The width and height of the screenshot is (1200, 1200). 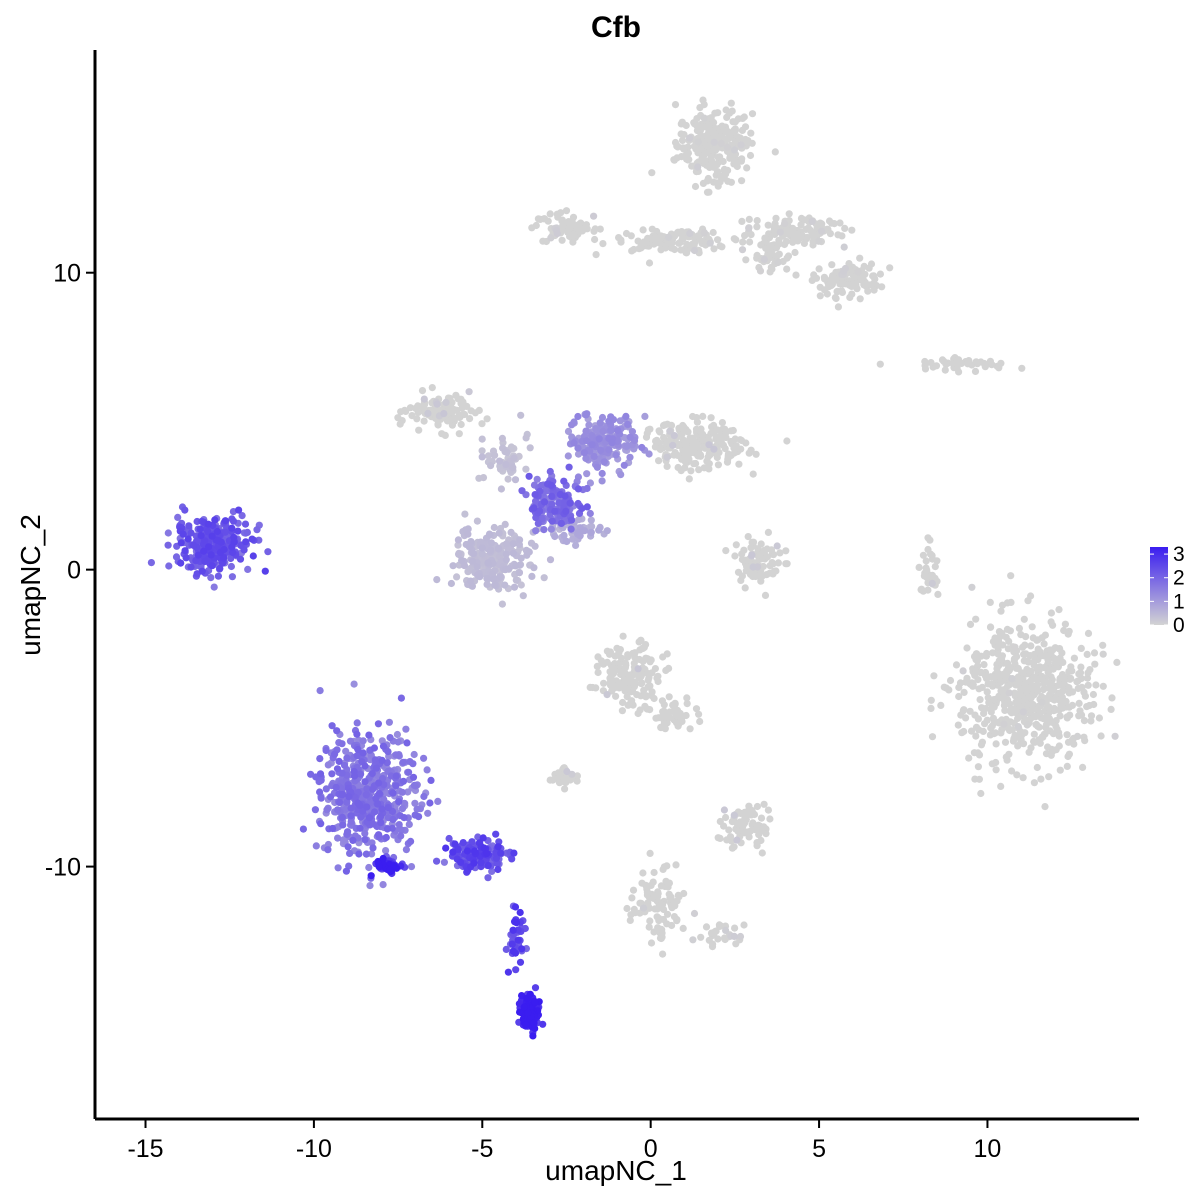 I want to click on x-axis-ticks: -15 -10 -5 0 5 10, so click(x=564, y=1141).